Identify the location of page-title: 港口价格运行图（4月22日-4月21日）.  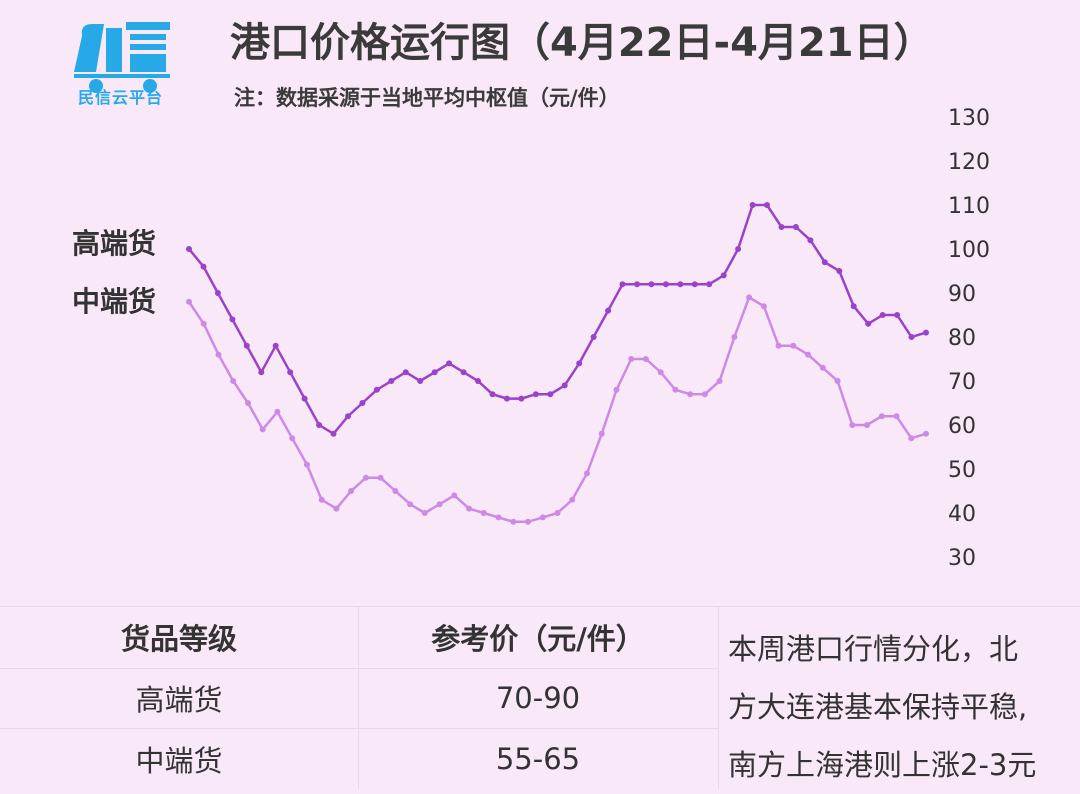
(582, 43).